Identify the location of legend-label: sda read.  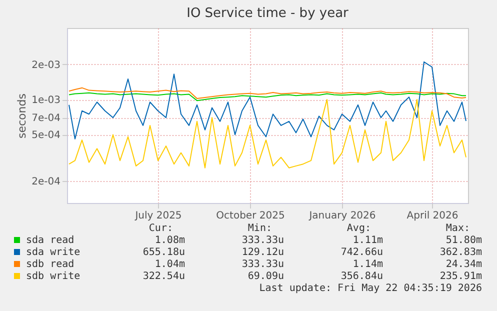
(50, 240).